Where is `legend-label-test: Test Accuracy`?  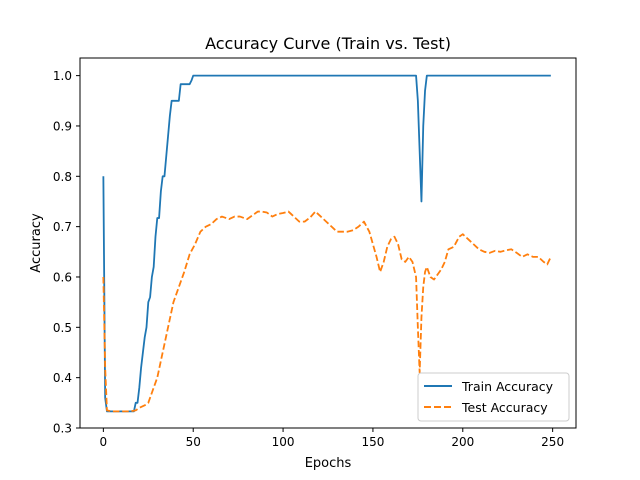 legend-label-test: Test Accuracy is located at coordinates (504, 407).